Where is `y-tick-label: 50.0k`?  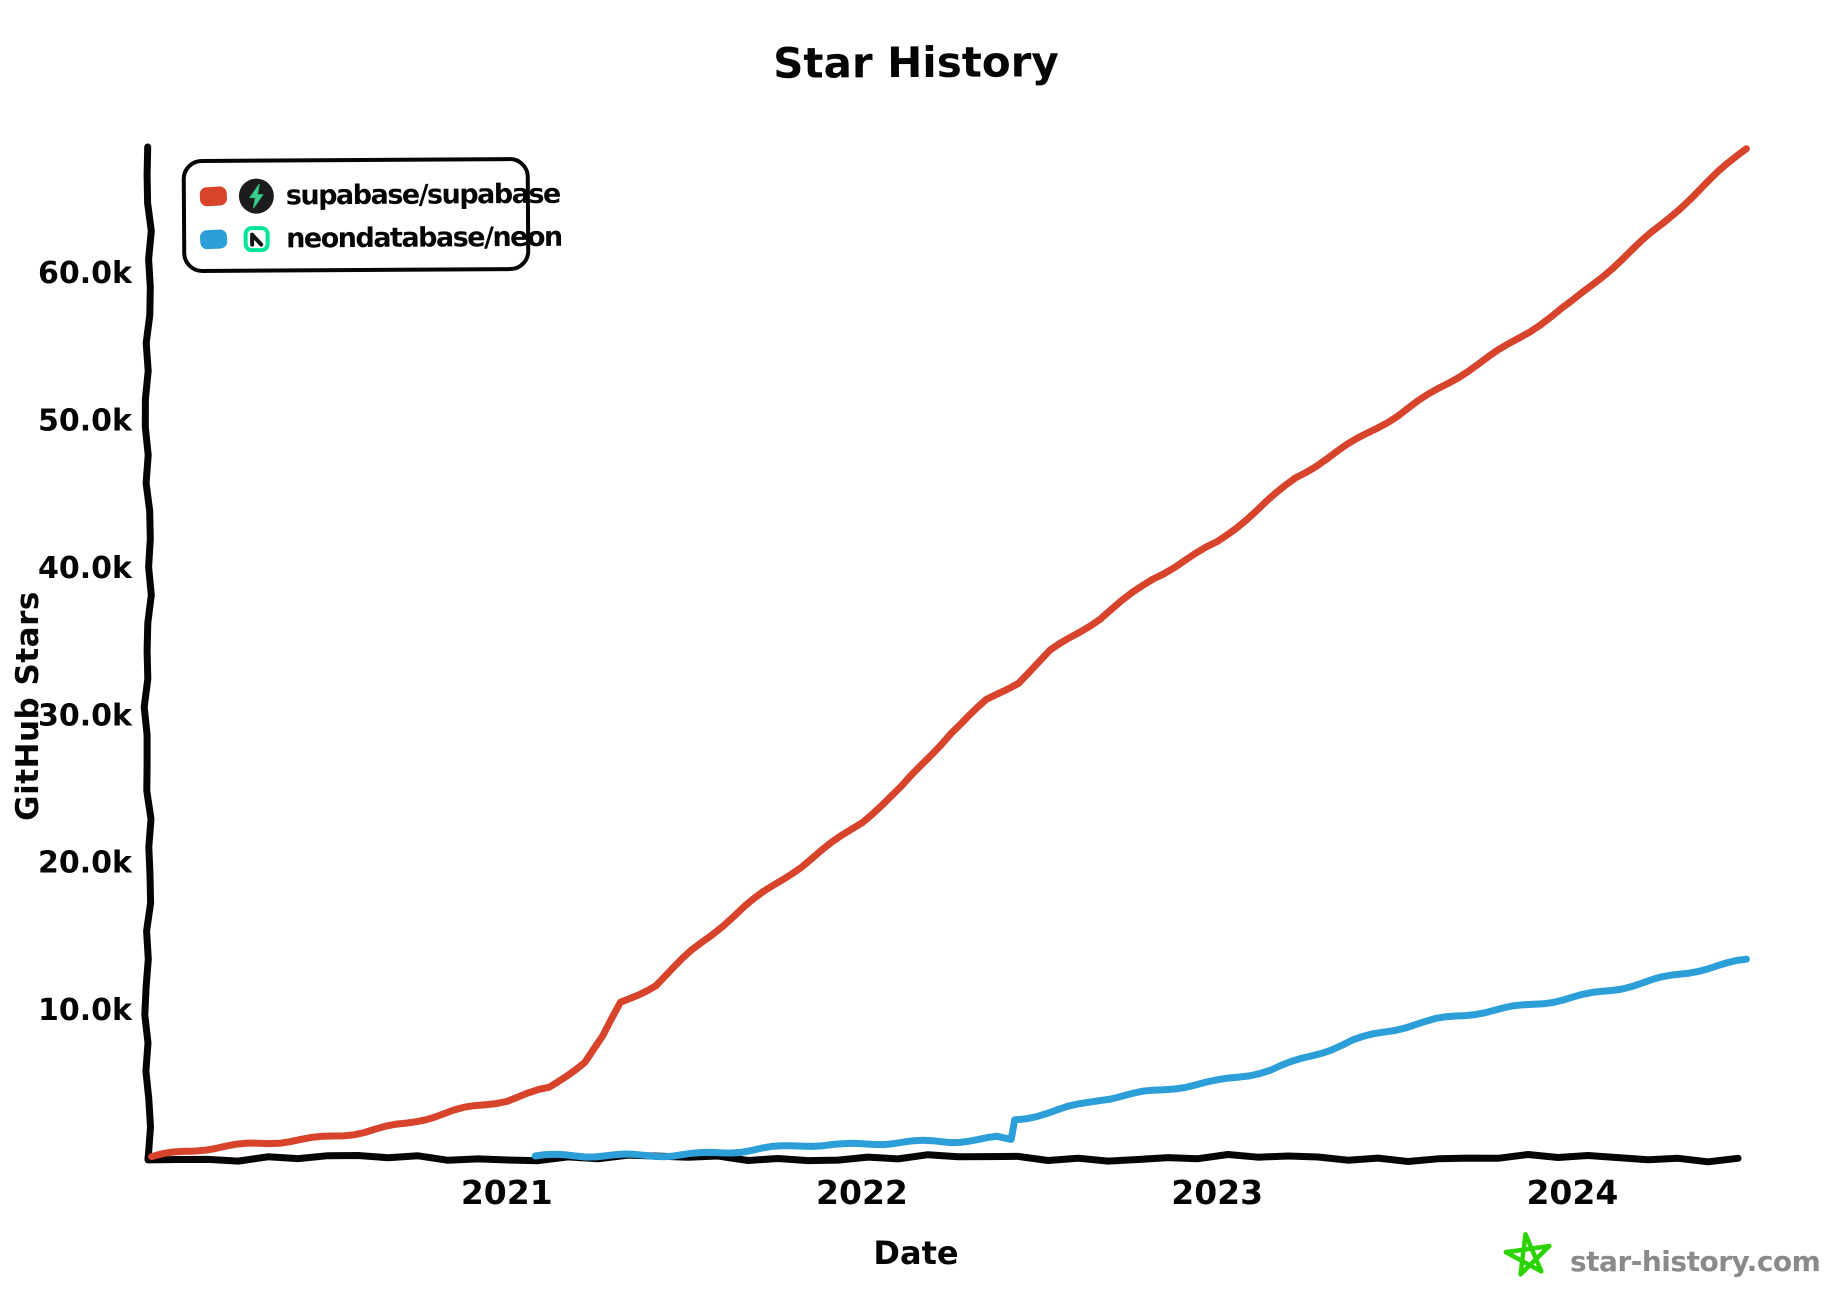
y-tick-label: 50.0k is located at coordinates (85, 421).